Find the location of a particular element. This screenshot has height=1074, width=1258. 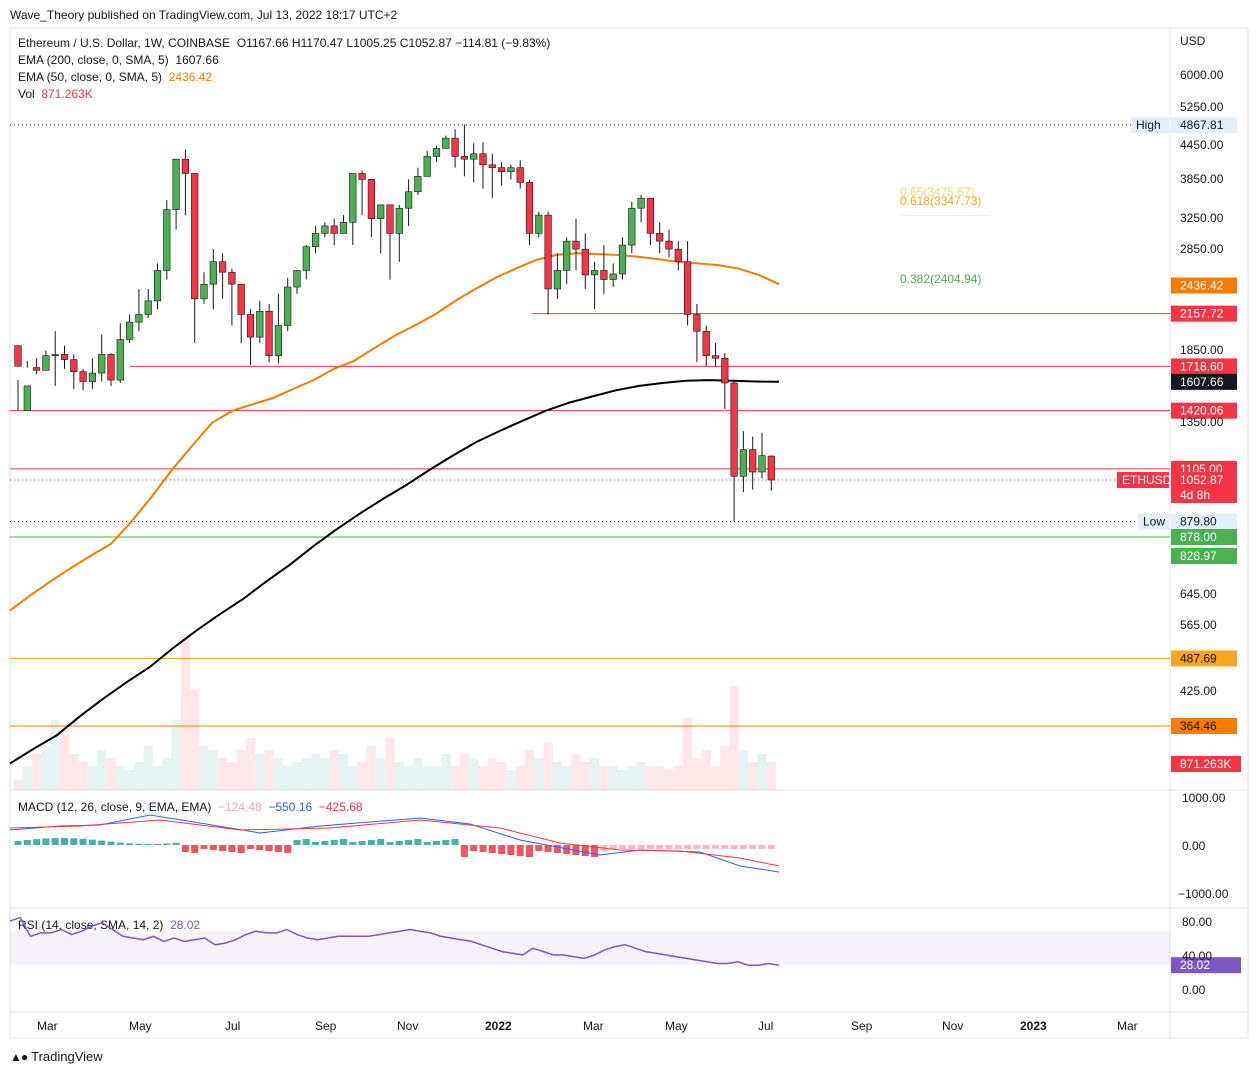

level-badge-sub is located at coordinates (1204, 495).